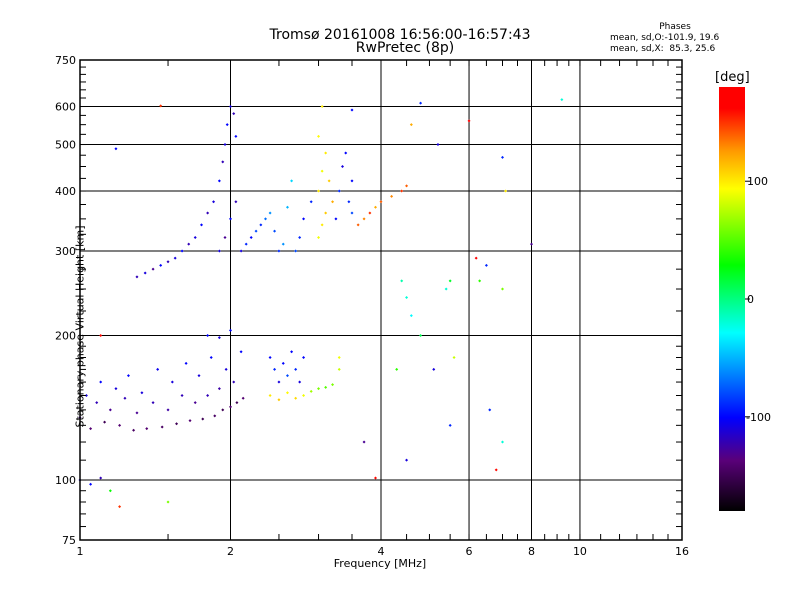  Describe the element at coordinates (758, 417) in the screenshot. I see `colorbar-tick-label: -100` at that location.